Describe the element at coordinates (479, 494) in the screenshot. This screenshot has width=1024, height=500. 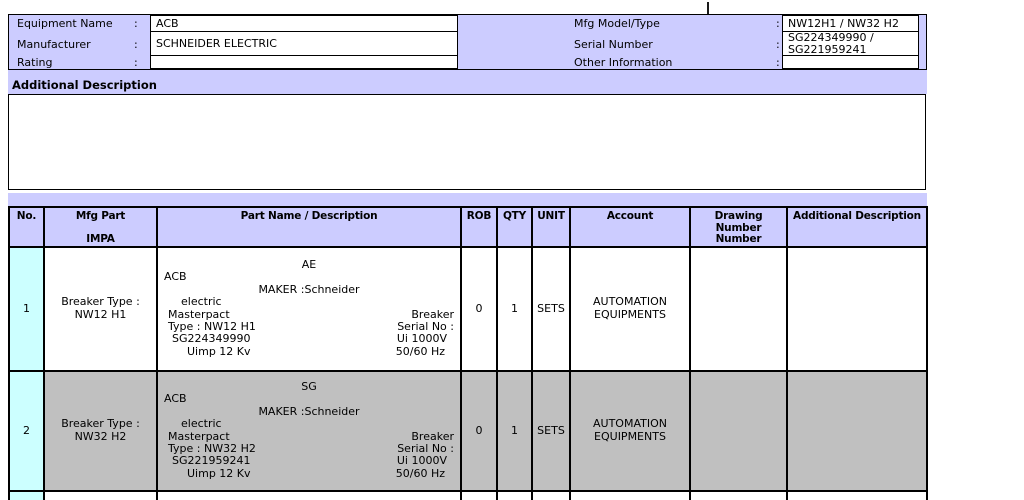
I see `cell-rob` at that location.